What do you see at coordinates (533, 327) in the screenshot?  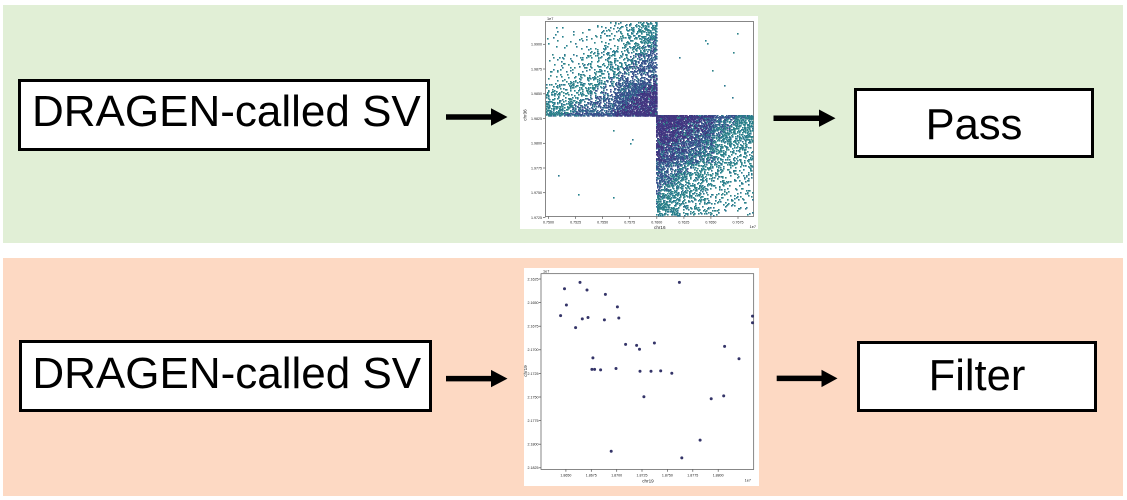 I see `svg-text: 2.1675` at bounding box center [533, 327].